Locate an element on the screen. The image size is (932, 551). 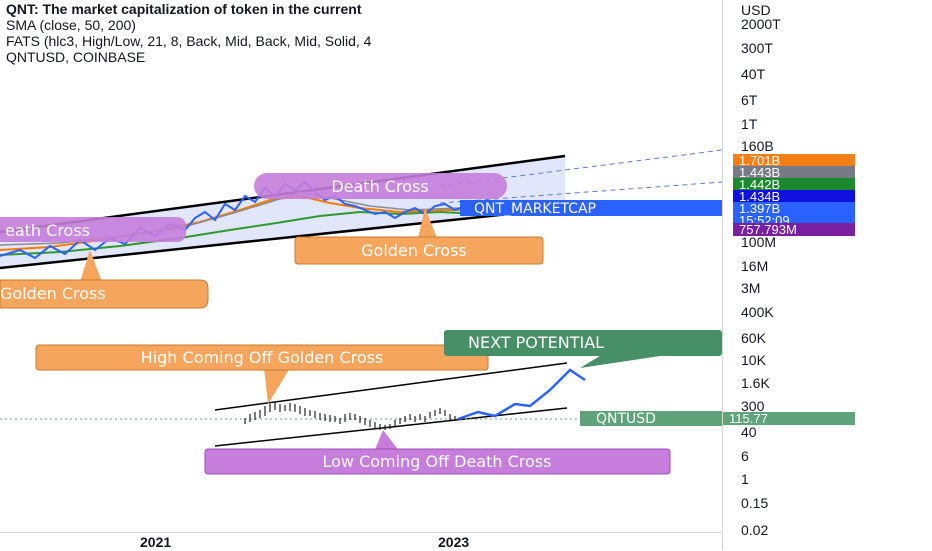
qntusd-label: QNTUSD is located at coordinates (626, 419).